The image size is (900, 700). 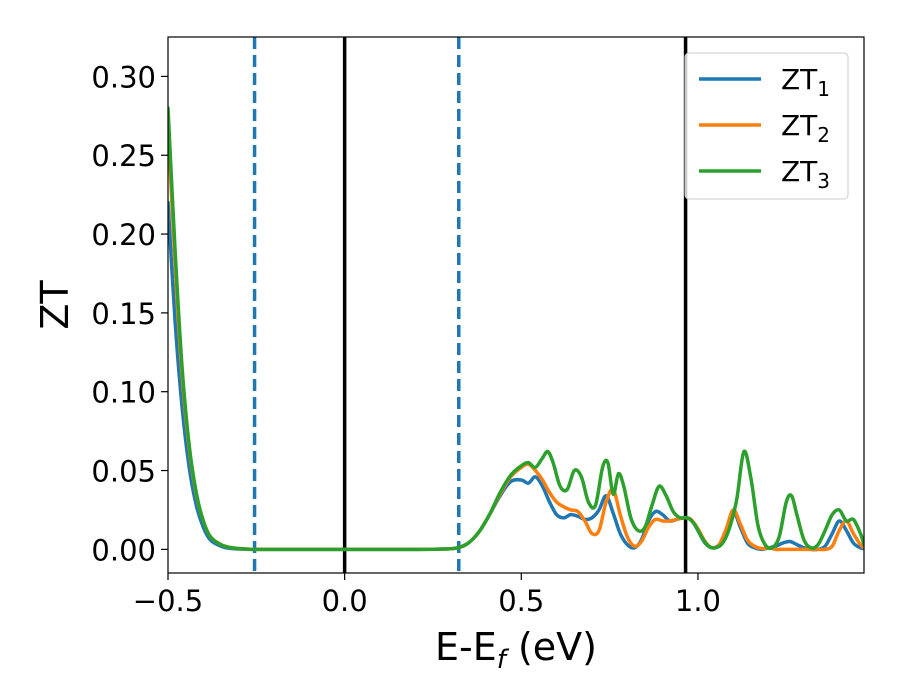 I want to click on y-tick-label: 0.30, so click(x=123, y=77).